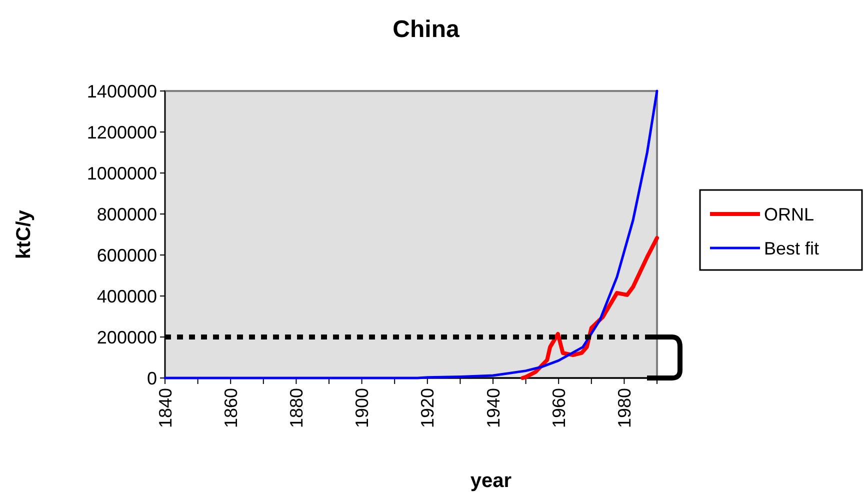 The image size is (868, 493). I want to click on y-tick-label: 1000000, so click(121, 173).